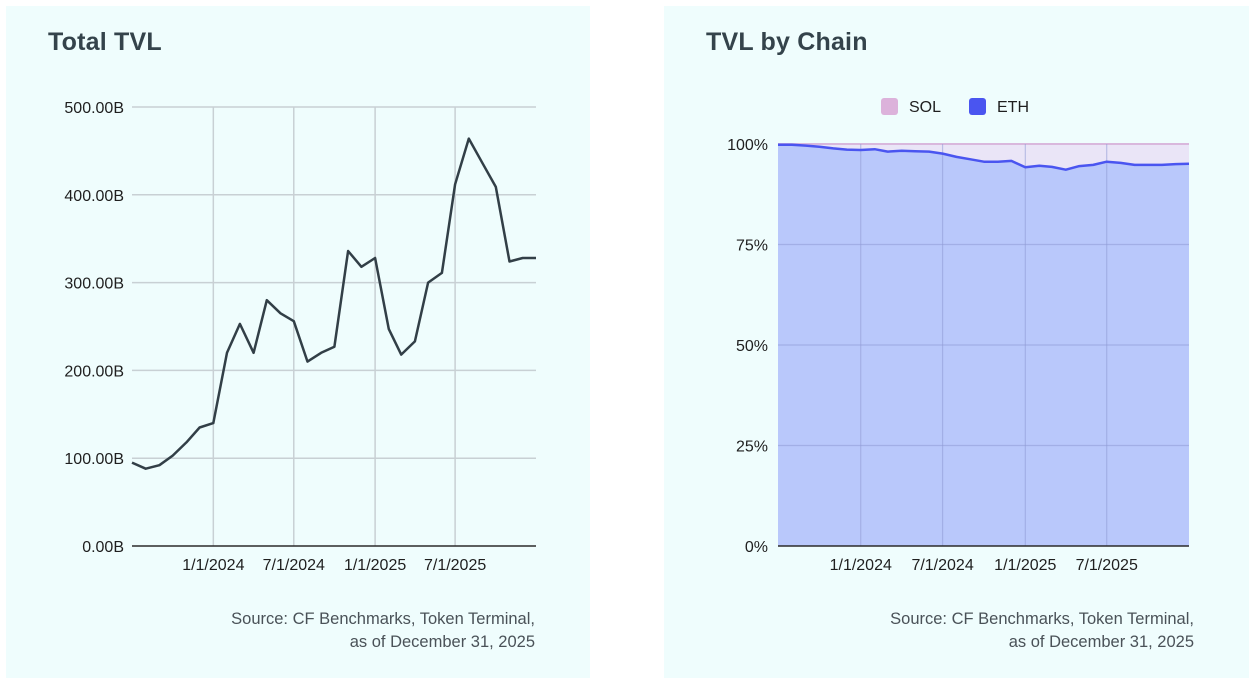 This screenshot has height=684, width=1255. I want to click on total-tvl-source-line-2: as of December 31, 2025, so click(442, 642).